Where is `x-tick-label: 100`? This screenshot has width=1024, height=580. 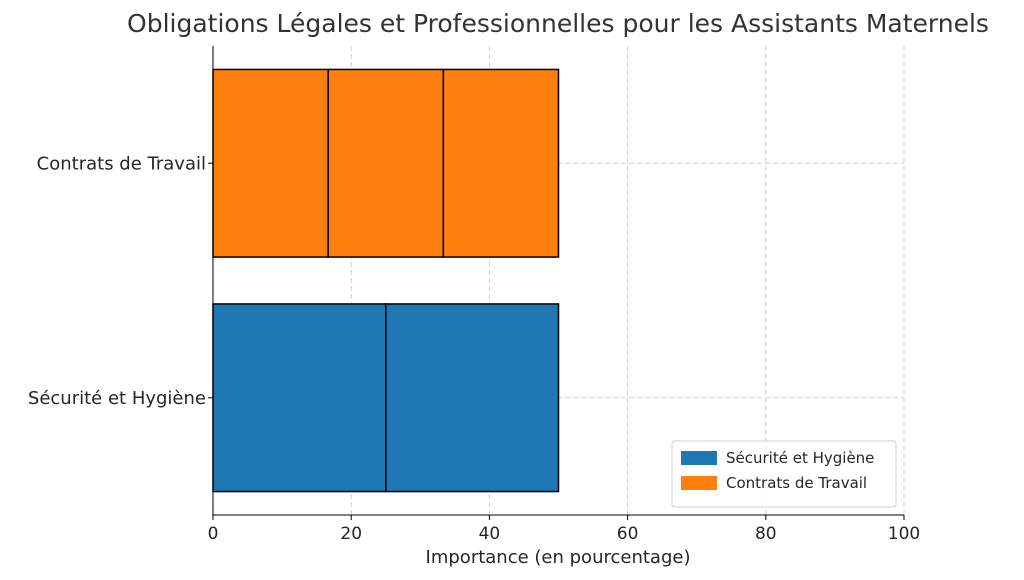
x-tick-label: 100 is located at coordinates (904, 534).